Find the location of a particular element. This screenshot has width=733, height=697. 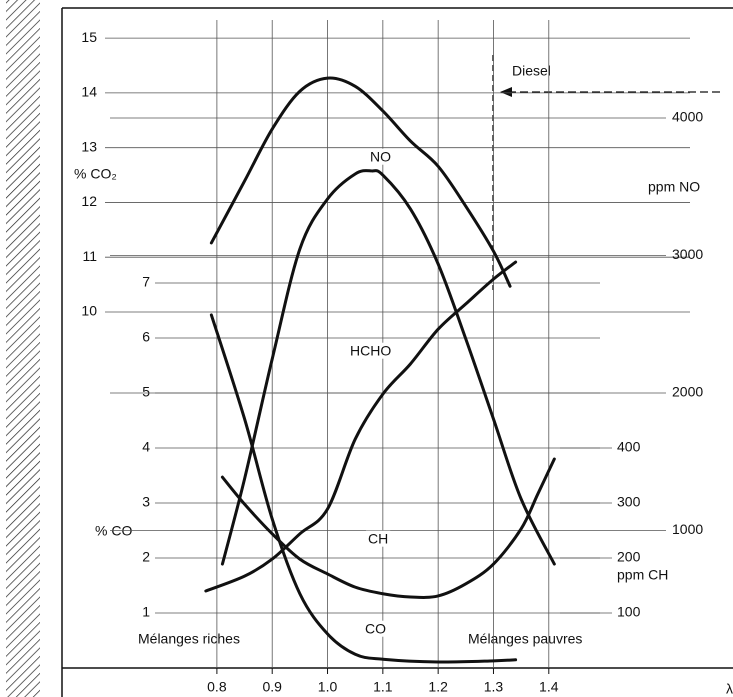

y-axis-title: ppm NO is located at coordinates (674, 187).